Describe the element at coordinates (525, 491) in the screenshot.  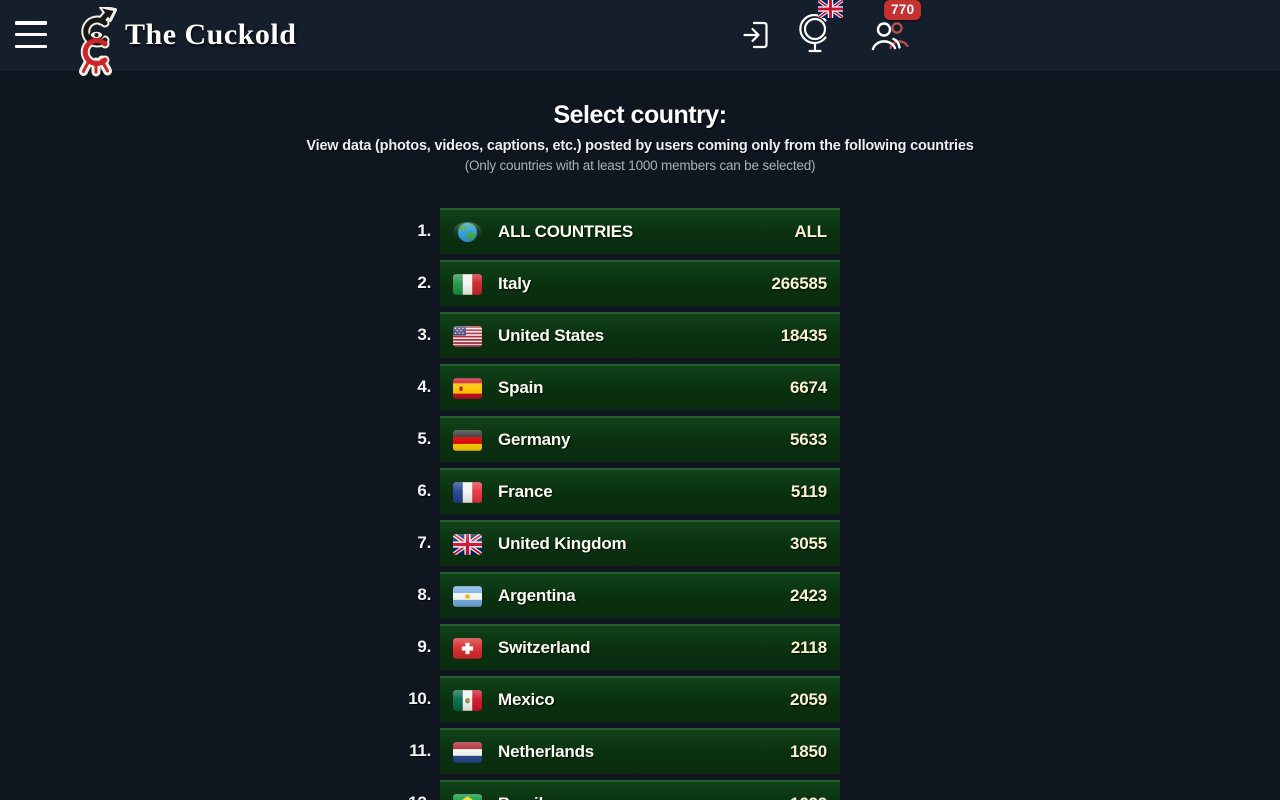
I see `country-name: France` at that location.